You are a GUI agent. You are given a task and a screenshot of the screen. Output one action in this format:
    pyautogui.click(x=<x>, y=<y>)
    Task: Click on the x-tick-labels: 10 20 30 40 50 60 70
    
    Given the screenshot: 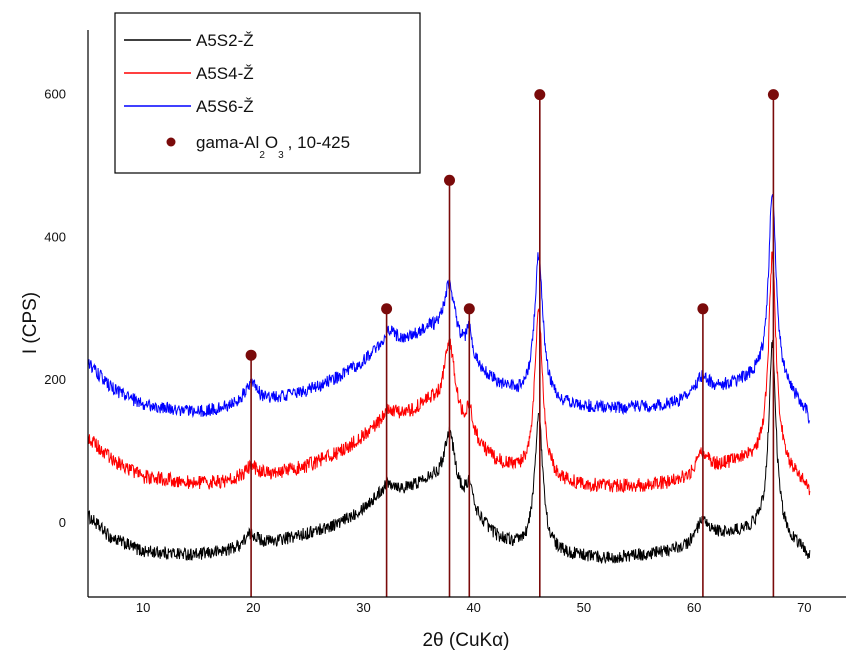 What is the action you would take?
    pyautogui.click(x=474, y=607)
    